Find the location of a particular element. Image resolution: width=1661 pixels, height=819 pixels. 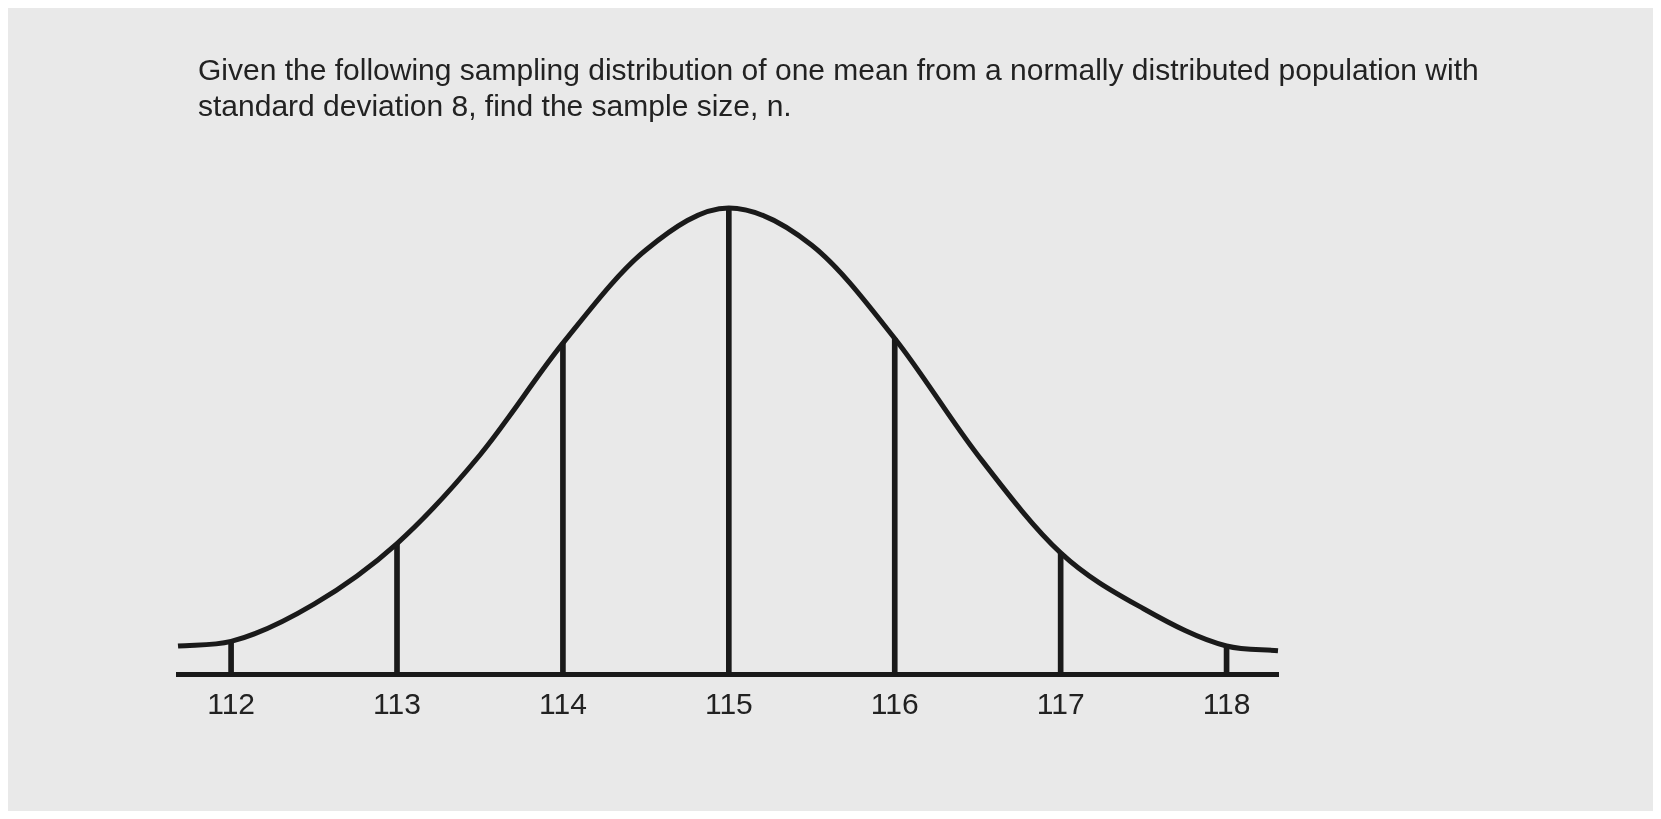

x-tick-label: 116 is located at coordinates (894, 704).